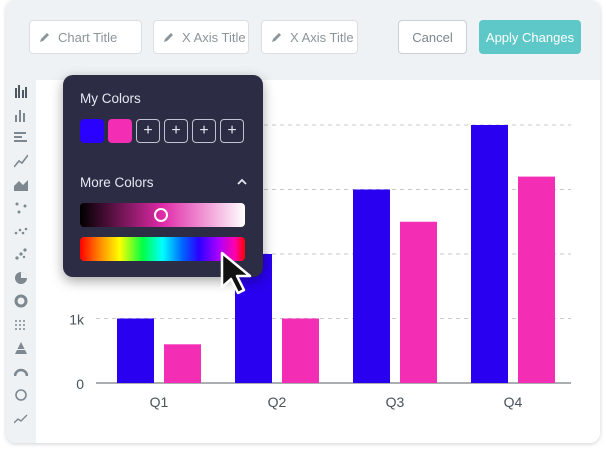 This screenshot has height=449, width=606. I want to click on pie-icon, so click(21, 278).